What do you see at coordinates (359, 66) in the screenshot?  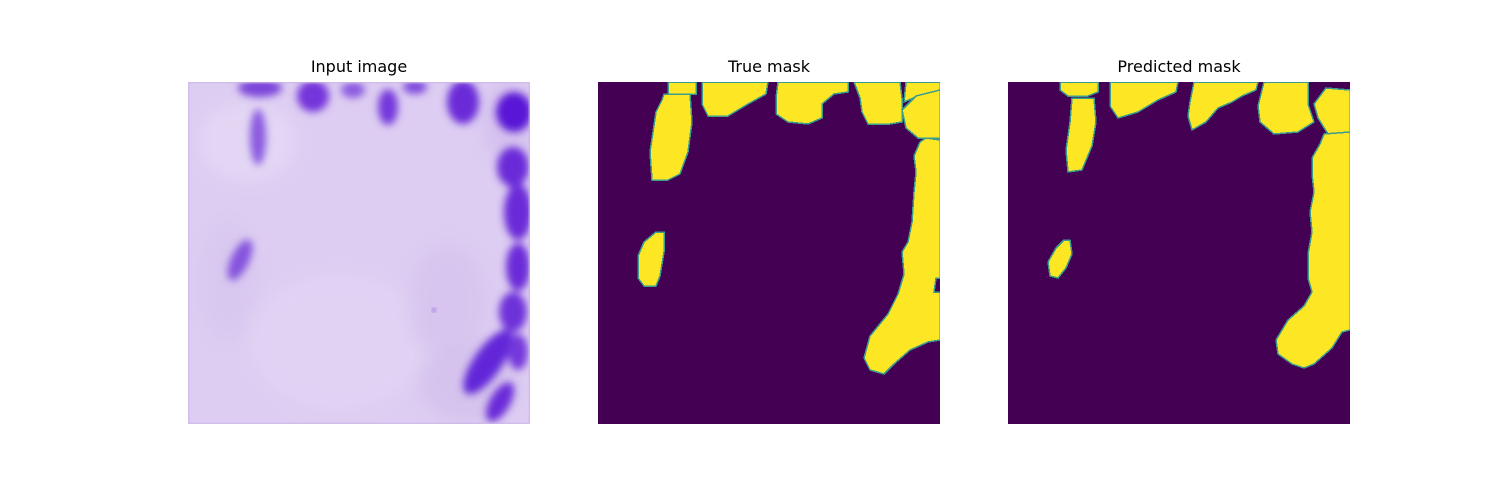 I see `panel-title: Input image` at bounding box center [359, 66].